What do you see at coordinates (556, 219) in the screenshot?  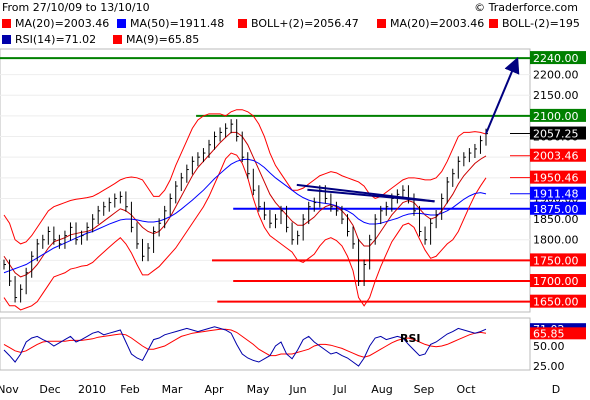 I see `price-tick-label: 1850.00` at bounding box center [556, 219].